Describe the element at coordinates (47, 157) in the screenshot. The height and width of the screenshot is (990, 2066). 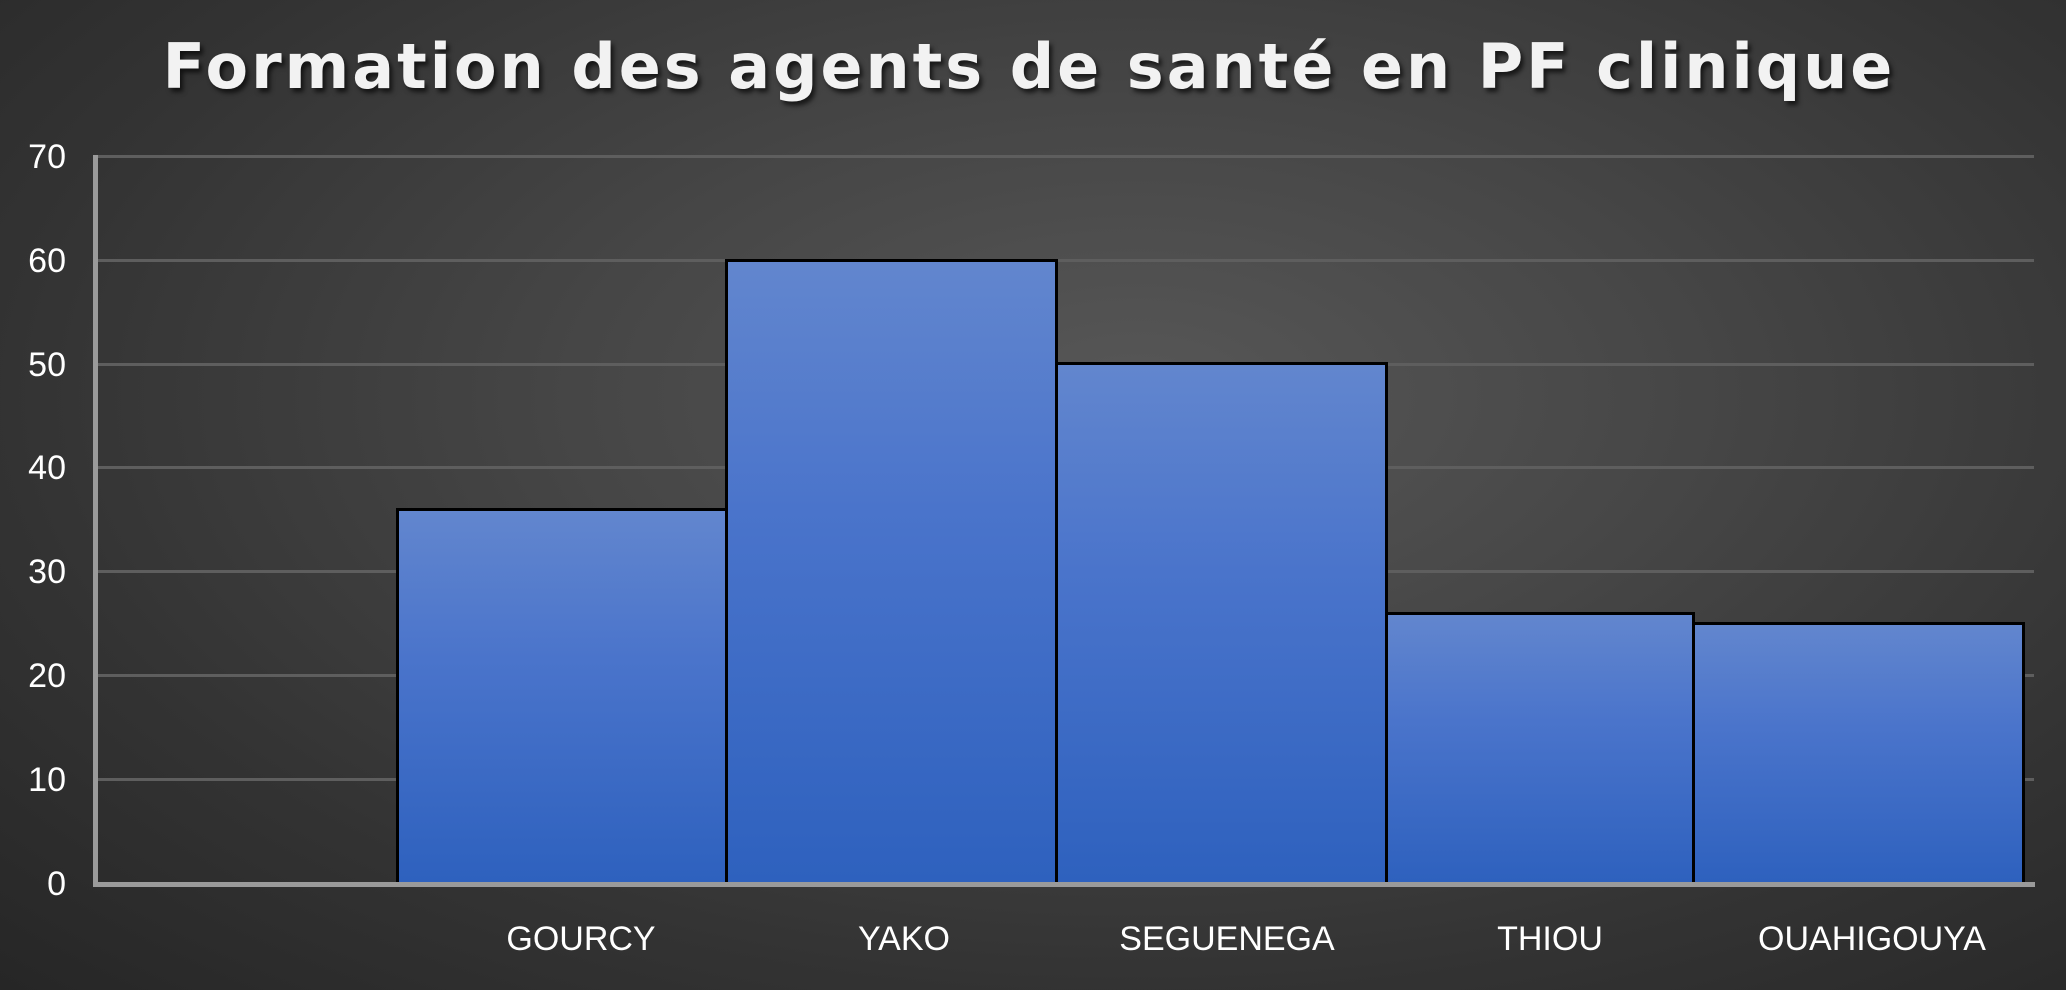
I see `y-tick-label: 70` at that location.